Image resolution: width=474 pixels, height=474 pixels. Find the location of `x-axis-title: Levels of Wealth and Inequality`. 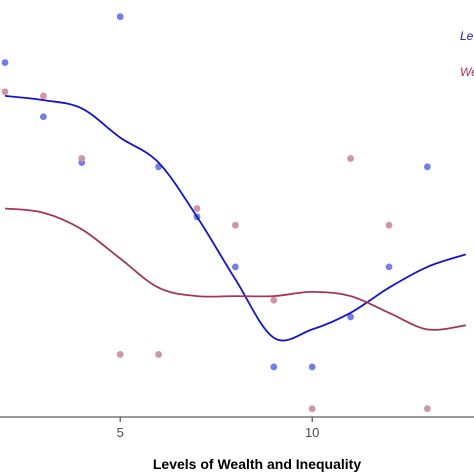

x-axis-title: Levels of Wealth and Inequality is located at coordinates (257, 464).